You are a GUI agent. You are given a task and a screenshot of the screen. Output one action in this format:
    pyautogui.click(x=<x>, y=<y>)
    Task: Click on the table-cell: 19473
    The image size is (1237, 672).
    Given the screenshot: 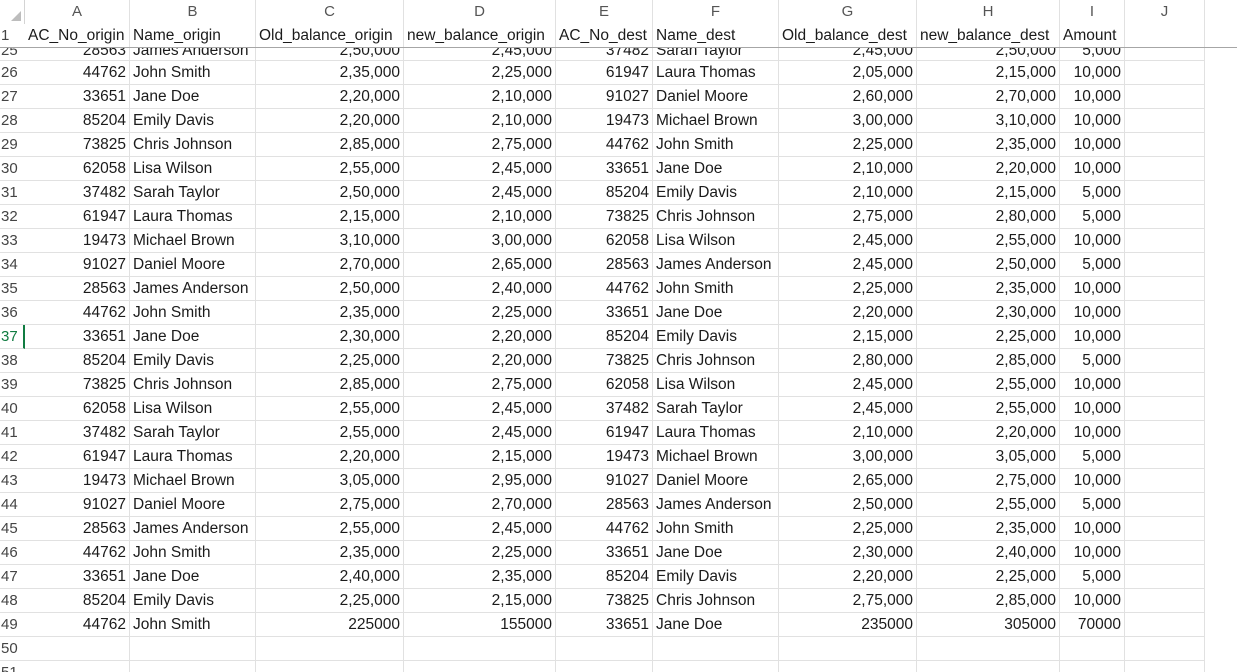 What is the action you would take?
    pyautogui.click(x=604, y=121)
    